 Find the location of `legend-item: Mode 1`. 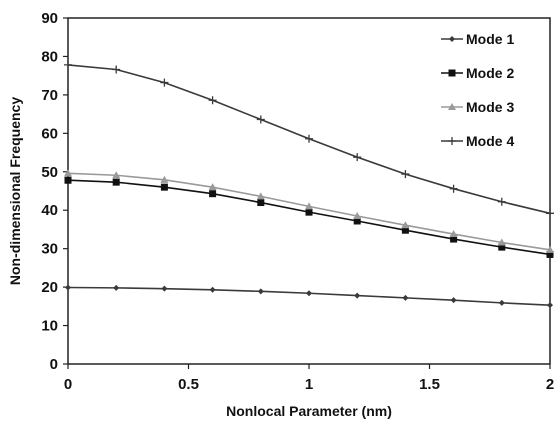

legend-item: Mode 1 is located at coordinates (477, 39).